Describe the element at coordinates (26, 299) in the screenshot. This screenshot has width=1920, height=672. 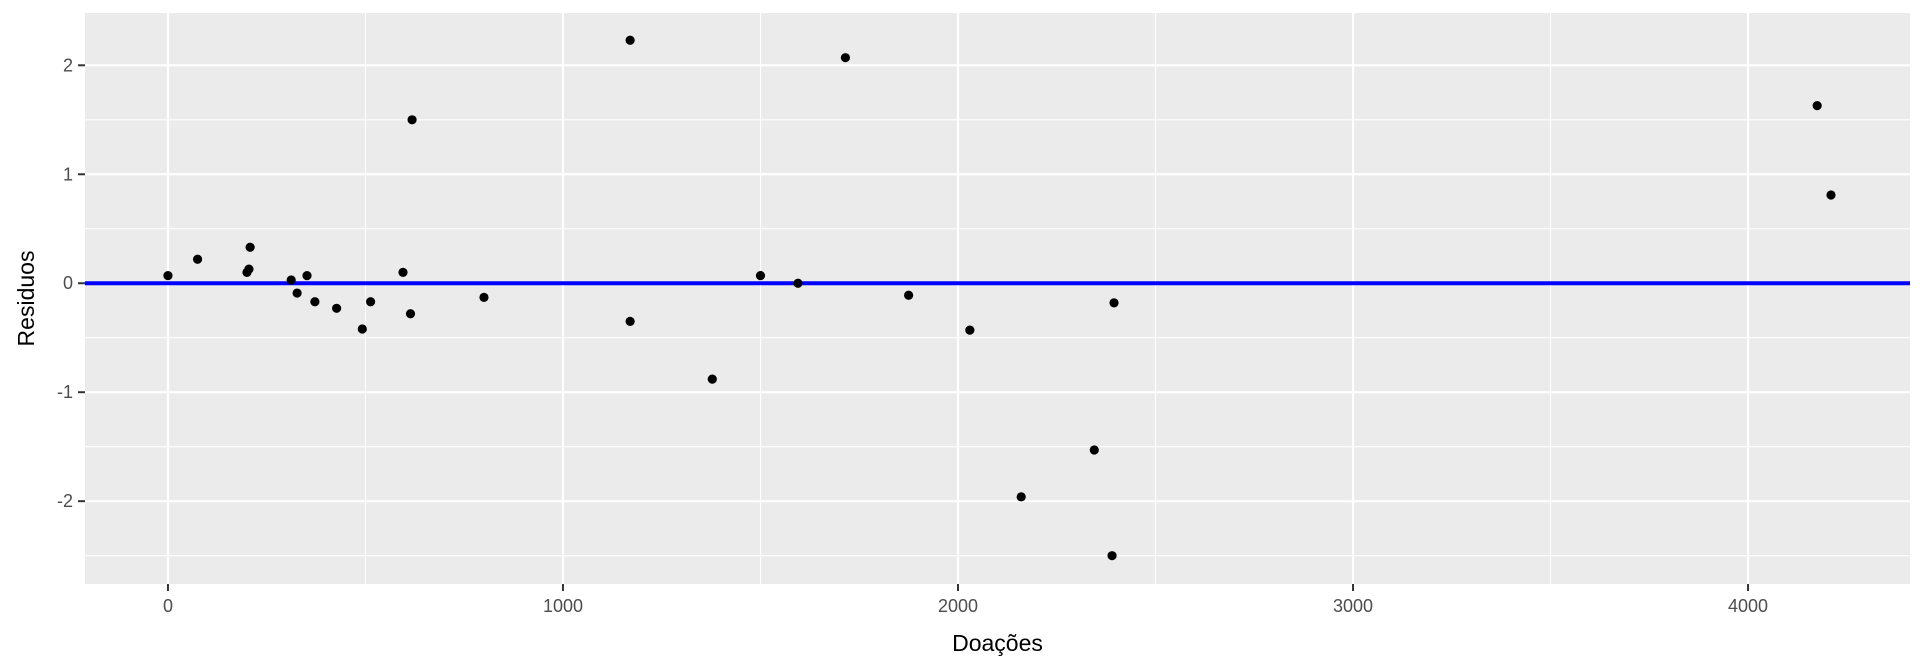
I see `y-axis-title: Residuos` at that location.